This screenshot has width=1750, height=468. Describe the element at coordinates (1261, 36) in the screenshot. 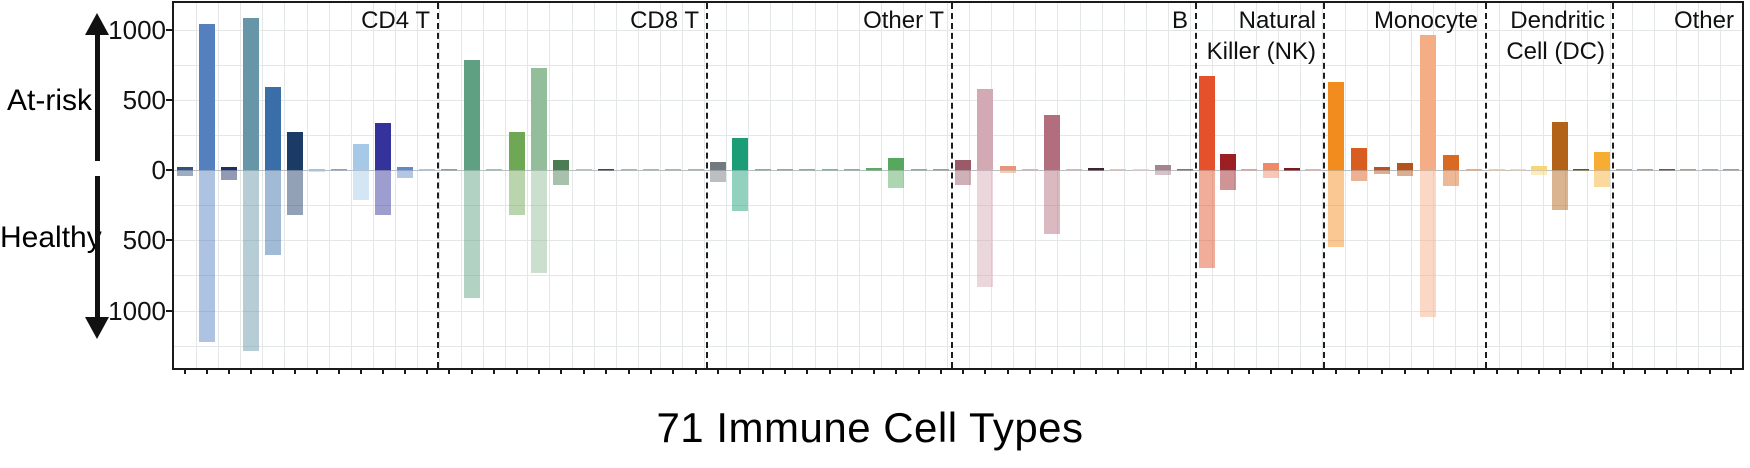

I see `section-label-nk: Natural Killer (NK)` at that location.